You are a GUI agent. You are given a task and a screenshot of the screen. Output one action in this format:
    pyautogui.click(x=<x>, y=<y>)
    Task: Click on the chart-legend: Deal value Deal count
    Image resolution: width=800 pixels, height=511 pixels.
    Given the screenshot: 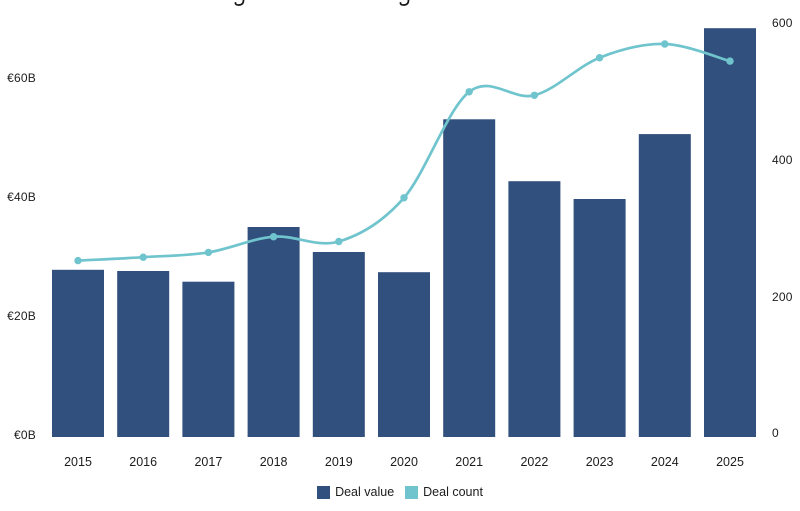 What is the action you would take?
    pyautogui.click(x=400, y=492)
    